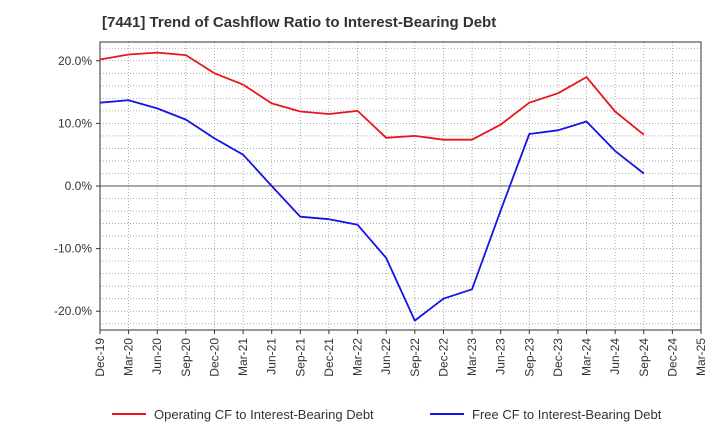  I want to click on y-tick-label: -10.0%, so click(73, 249).